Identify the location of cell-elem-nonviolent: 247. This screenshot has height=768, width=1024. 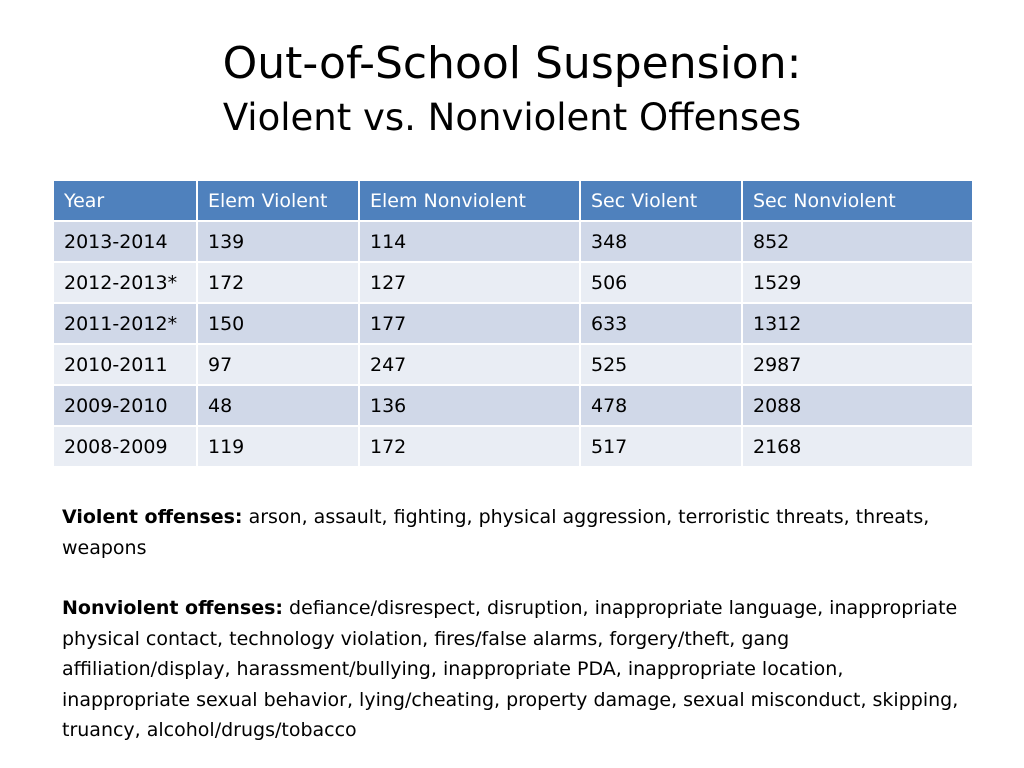
(469, 364).